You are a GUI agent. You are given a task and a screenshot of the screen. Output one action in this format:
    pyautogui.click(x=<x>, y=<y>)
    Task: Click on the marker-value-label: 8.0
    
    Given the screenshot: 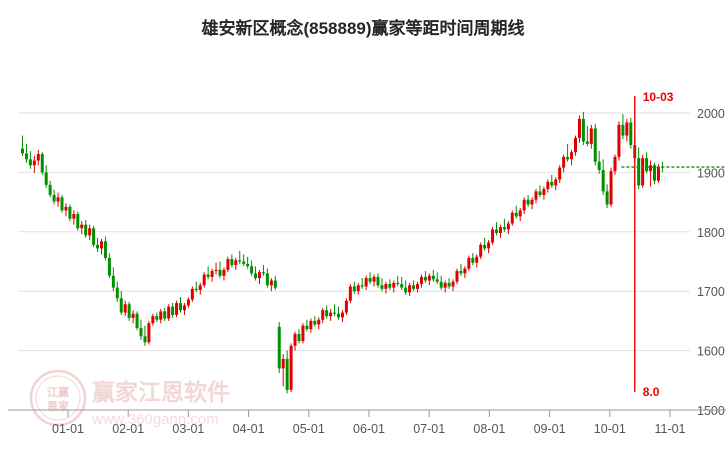 What is the action you would take?
    pyautogui.click(x=651, y=392)
    